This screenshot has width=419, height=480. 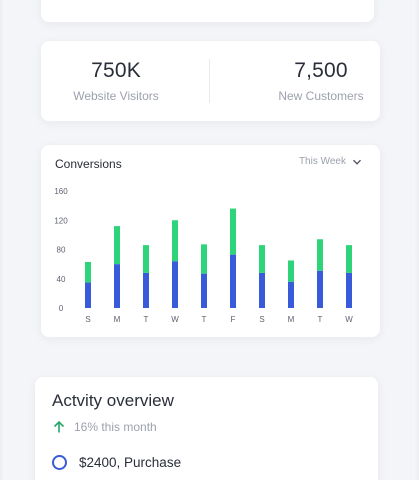 What do you see at coordinates (357, 162) in the screenshot?
I see `chevron-down-icon` at bounding box center [357, 162].